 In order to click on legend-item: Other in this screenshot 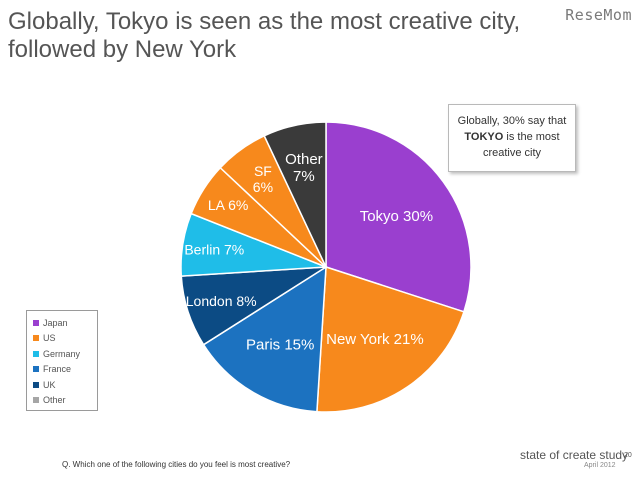, I will do `click(65, 401)`.